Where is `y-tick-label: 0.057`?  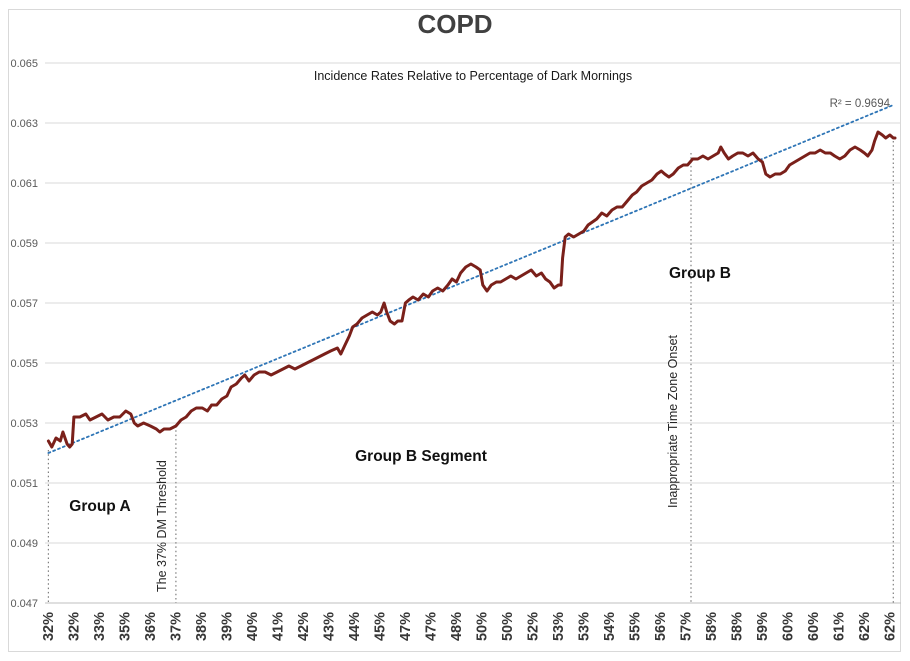
y-tick-label: 0.057 is located at coordinates (24, 304).